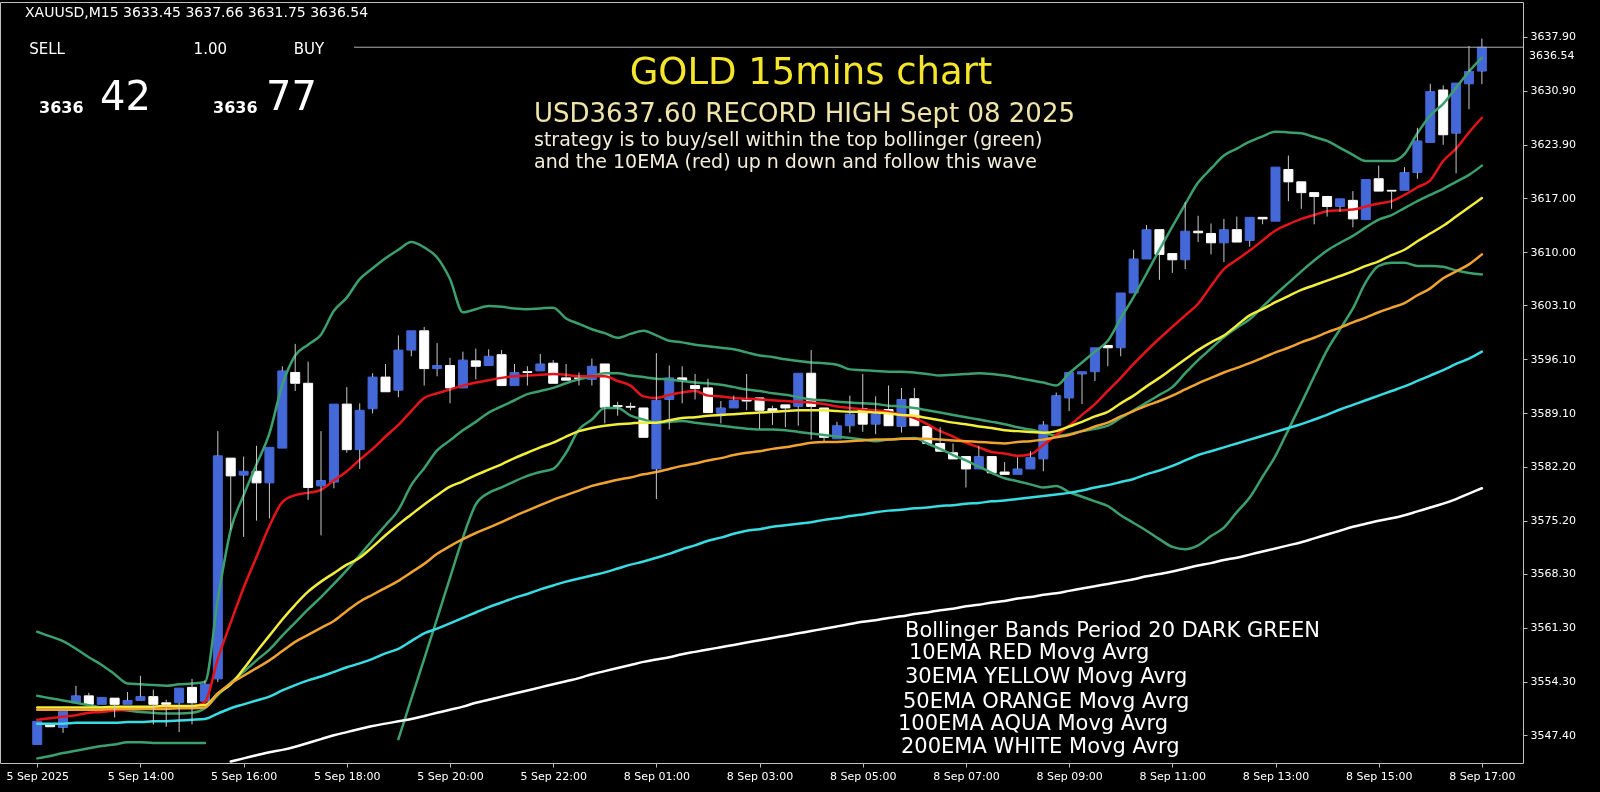 This screenshot has width=1600, height=792. I want to click on x-tick-label: 5 Sep 2025, so click(38, 776).